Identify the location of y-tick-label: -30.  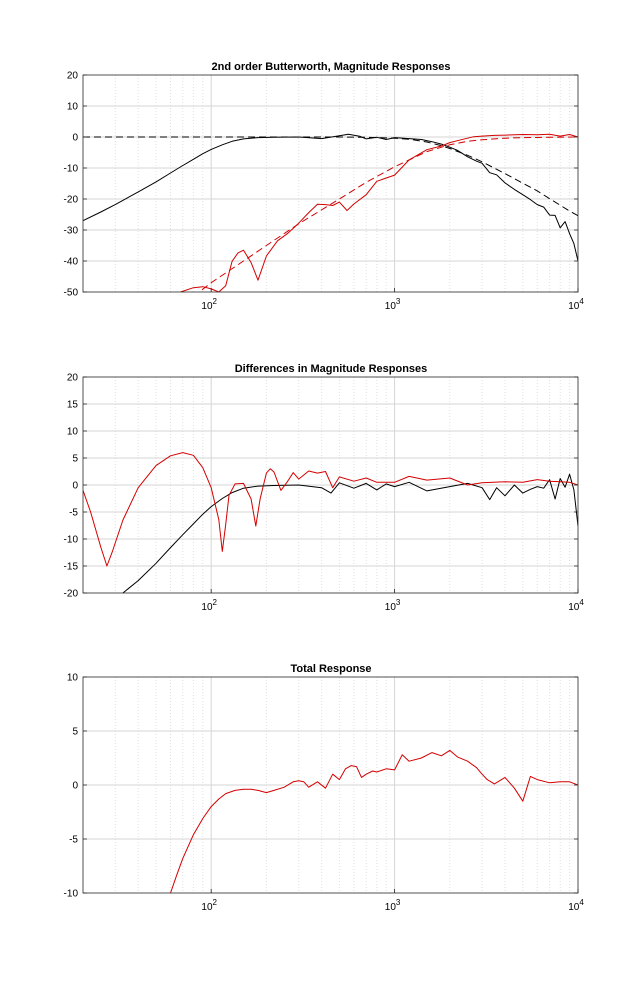
(71, 231).